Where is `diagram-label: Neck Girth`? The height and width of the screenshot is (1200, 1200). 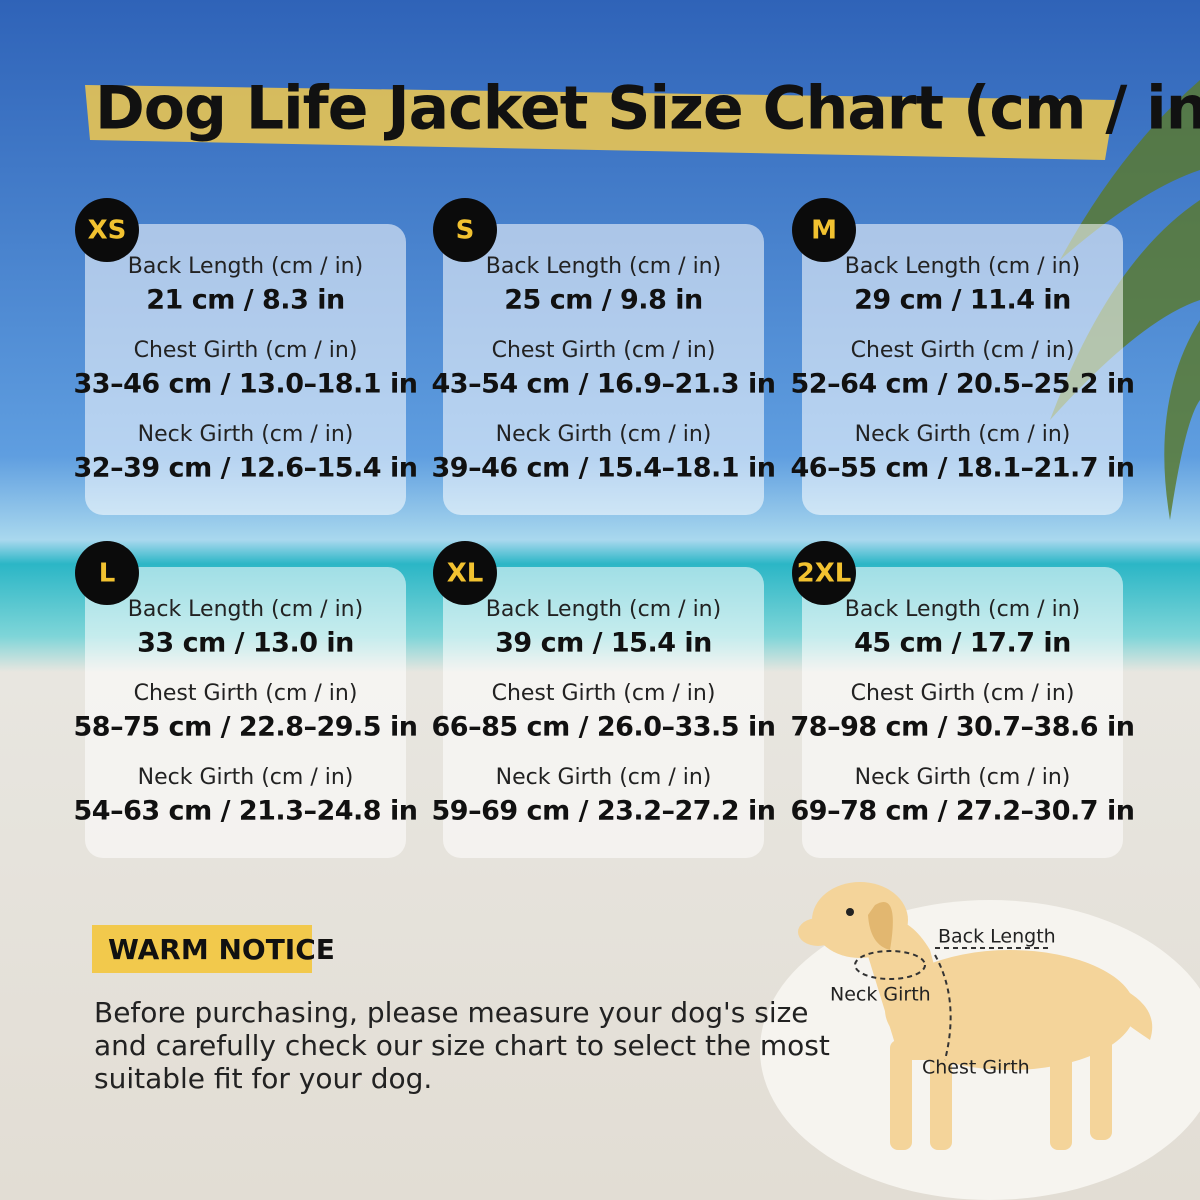
diagram-label: Neck Girth is located at coordinates (880, 995).